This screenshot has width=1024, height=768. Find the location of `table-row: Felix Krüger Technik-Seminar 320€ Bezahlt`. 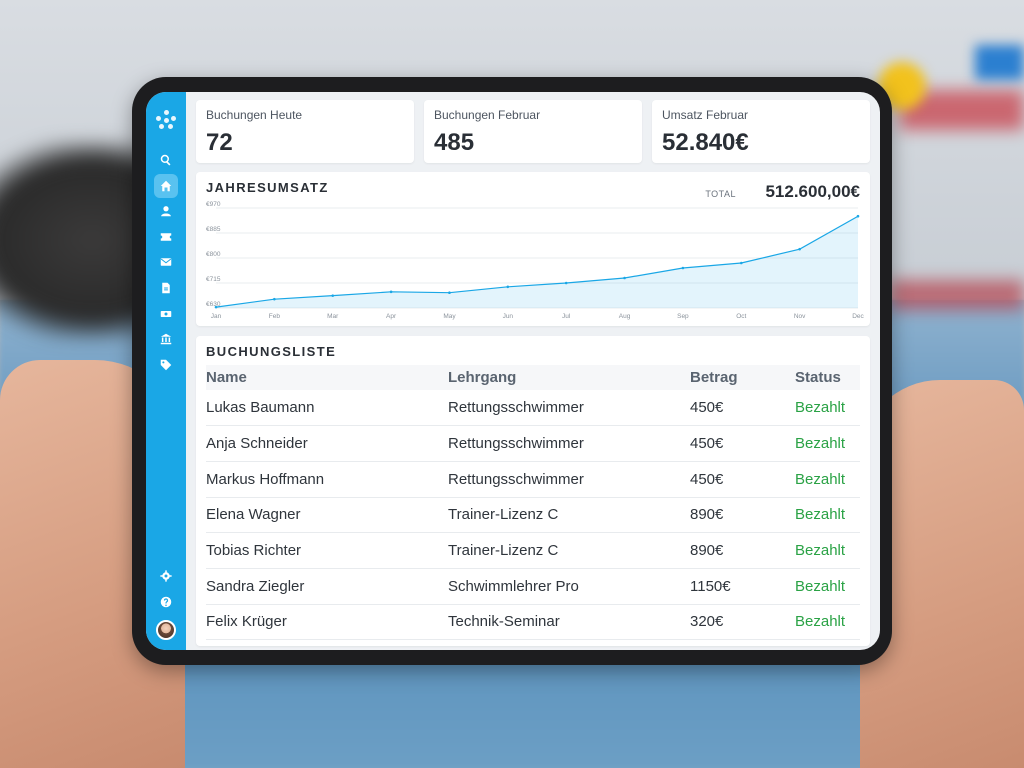

table-row: Felix Krüger Technik-Seminar 320€ Bezahlt is located at coordinates (533, 622).